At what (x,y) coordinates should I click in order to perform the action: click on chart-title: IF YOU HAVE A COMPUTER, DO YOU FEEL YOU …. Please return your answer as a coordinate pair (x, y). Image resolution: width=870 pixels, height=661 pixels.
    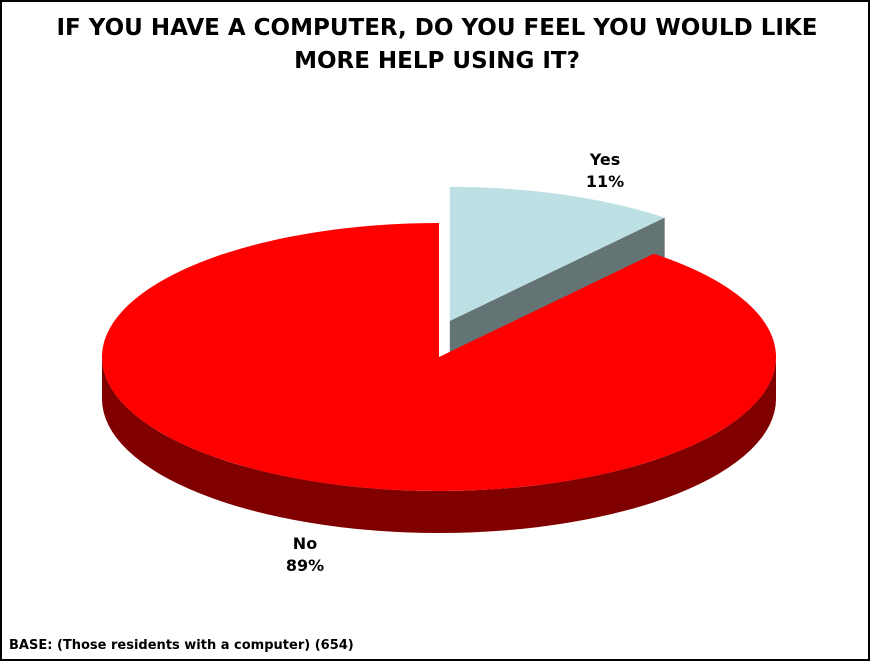
    Looking at the image, I should click on (437, 44).